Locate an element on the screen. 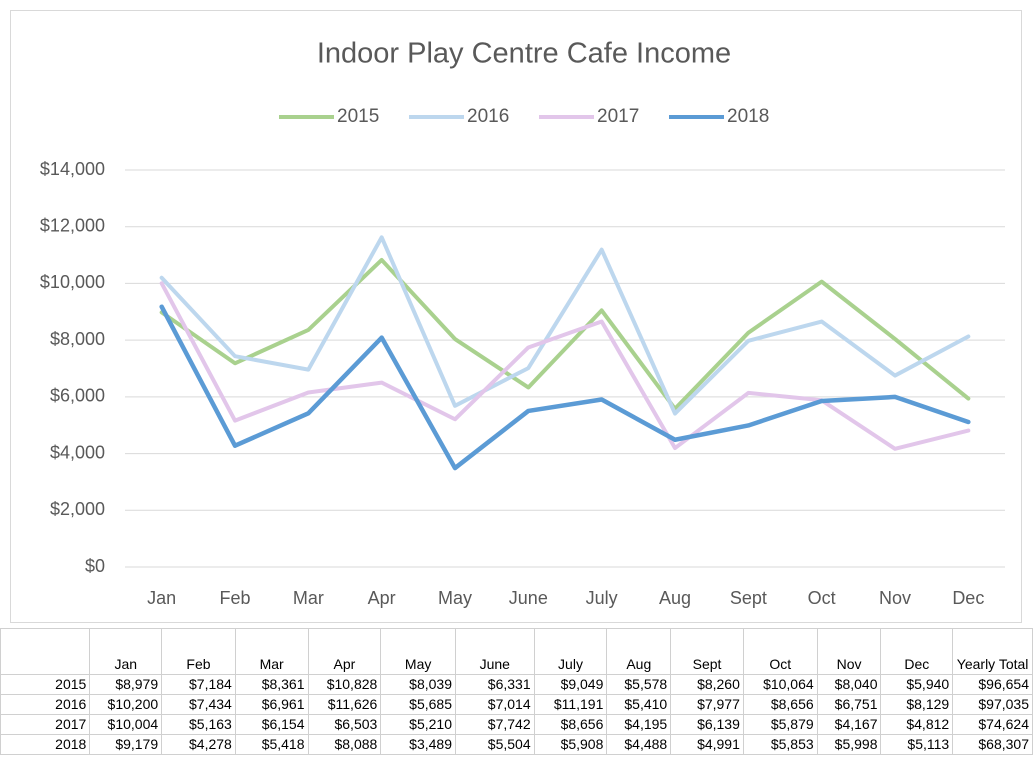 This screenshot has width=1033, height=769. table-cell: $5,578 is located at coordinates (639, 684).